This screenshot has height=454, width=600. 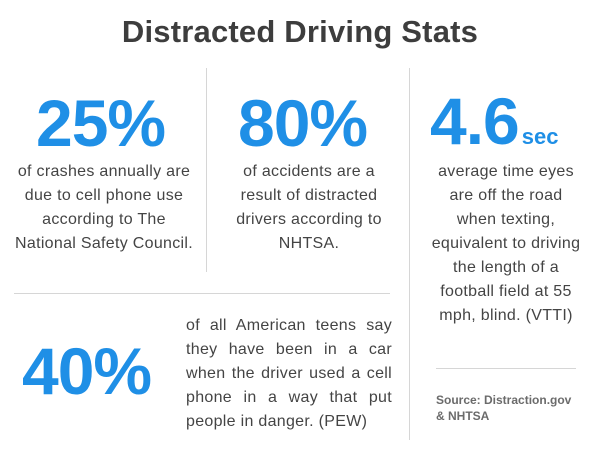 I want to click on page-title: Distracted Driving Stats, so click(x=300, y=31).